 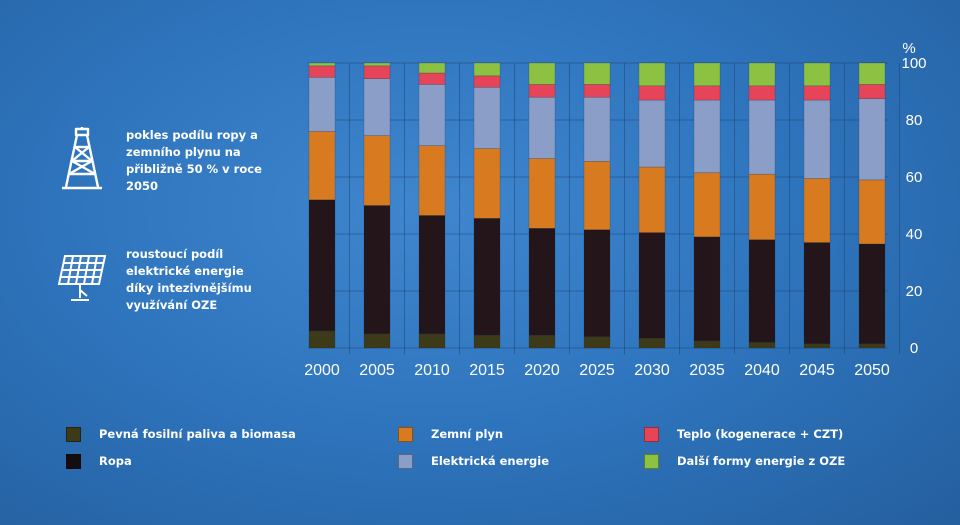 What do you see at coordinates (82, 158) in the screenshot?
I see `oil-derrick-icon` at bounding box center [82, 158].